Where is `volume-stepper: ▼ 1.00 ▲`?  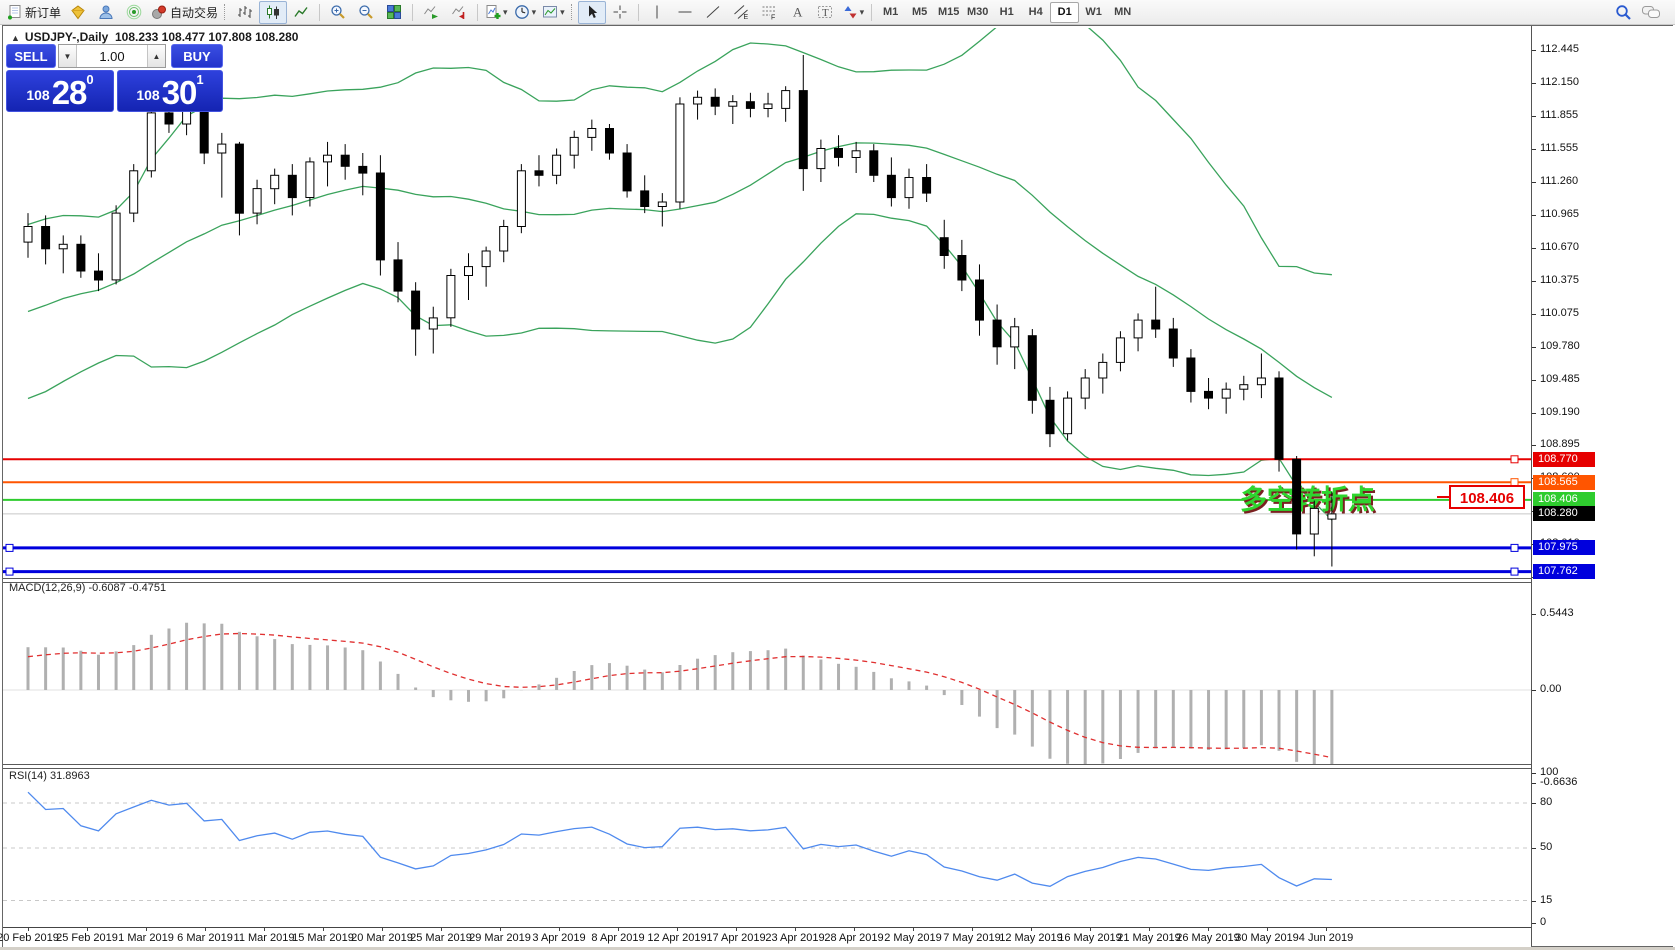 volume-stepper: ▼ 1.00 ▲ is located at coordinates (112, 56).